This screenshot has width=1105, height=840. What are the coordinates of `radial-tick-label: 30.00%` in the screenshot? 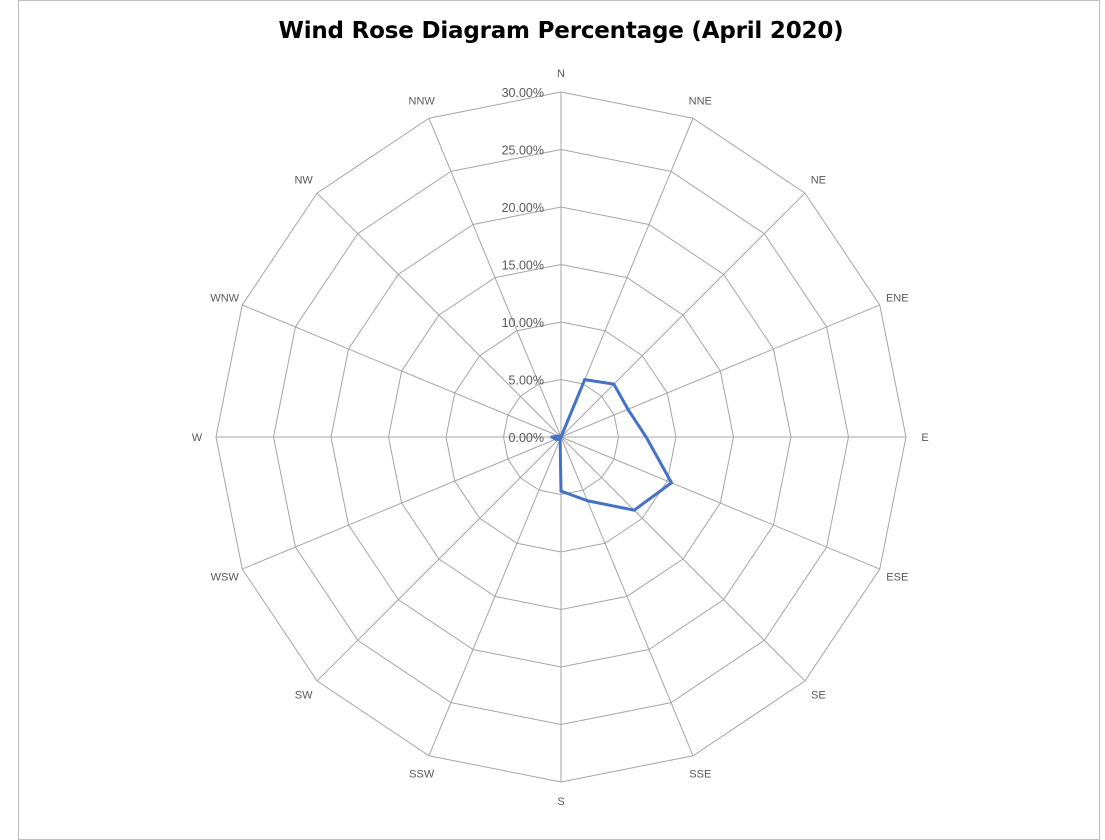 It's located at (523, 93).